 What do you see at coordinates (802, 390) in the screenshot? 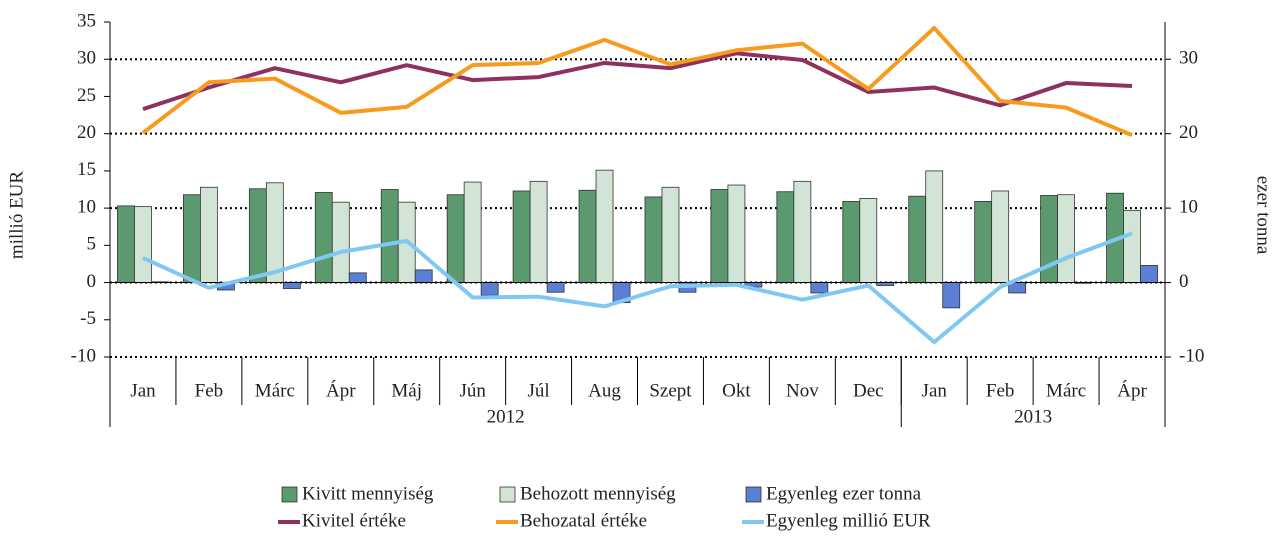
I see `x-tick-label: Nov` at bounding box center [802, 390].